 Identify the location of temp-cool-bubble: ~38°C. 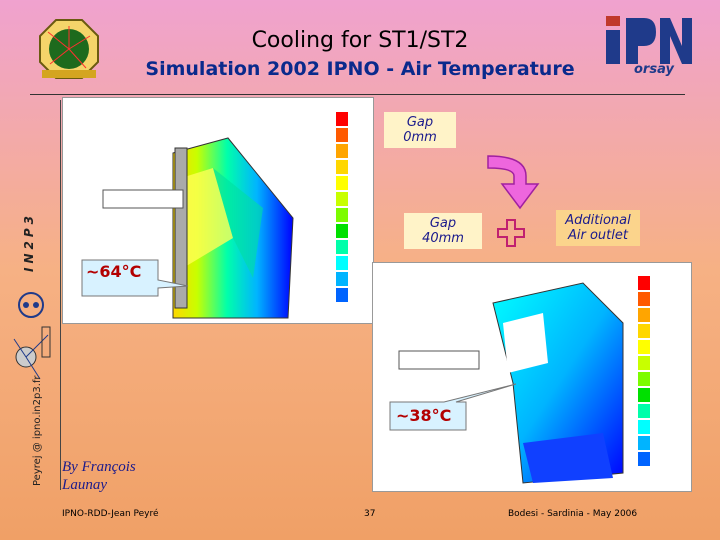
(466, 410).